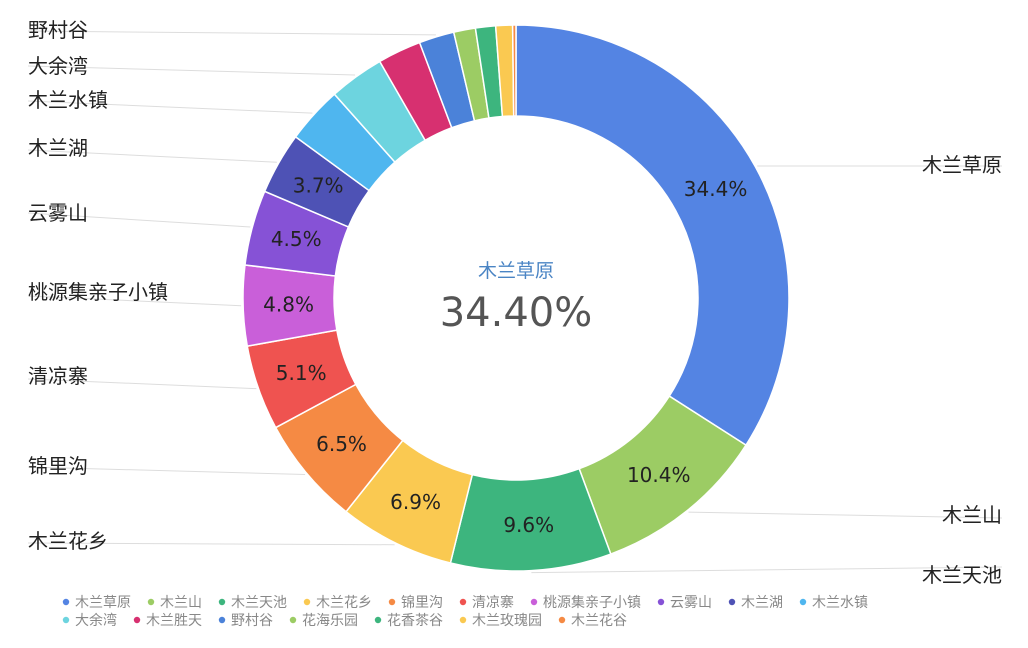  I want to click on legend-item: 花香茶谷, so click(415, 621).